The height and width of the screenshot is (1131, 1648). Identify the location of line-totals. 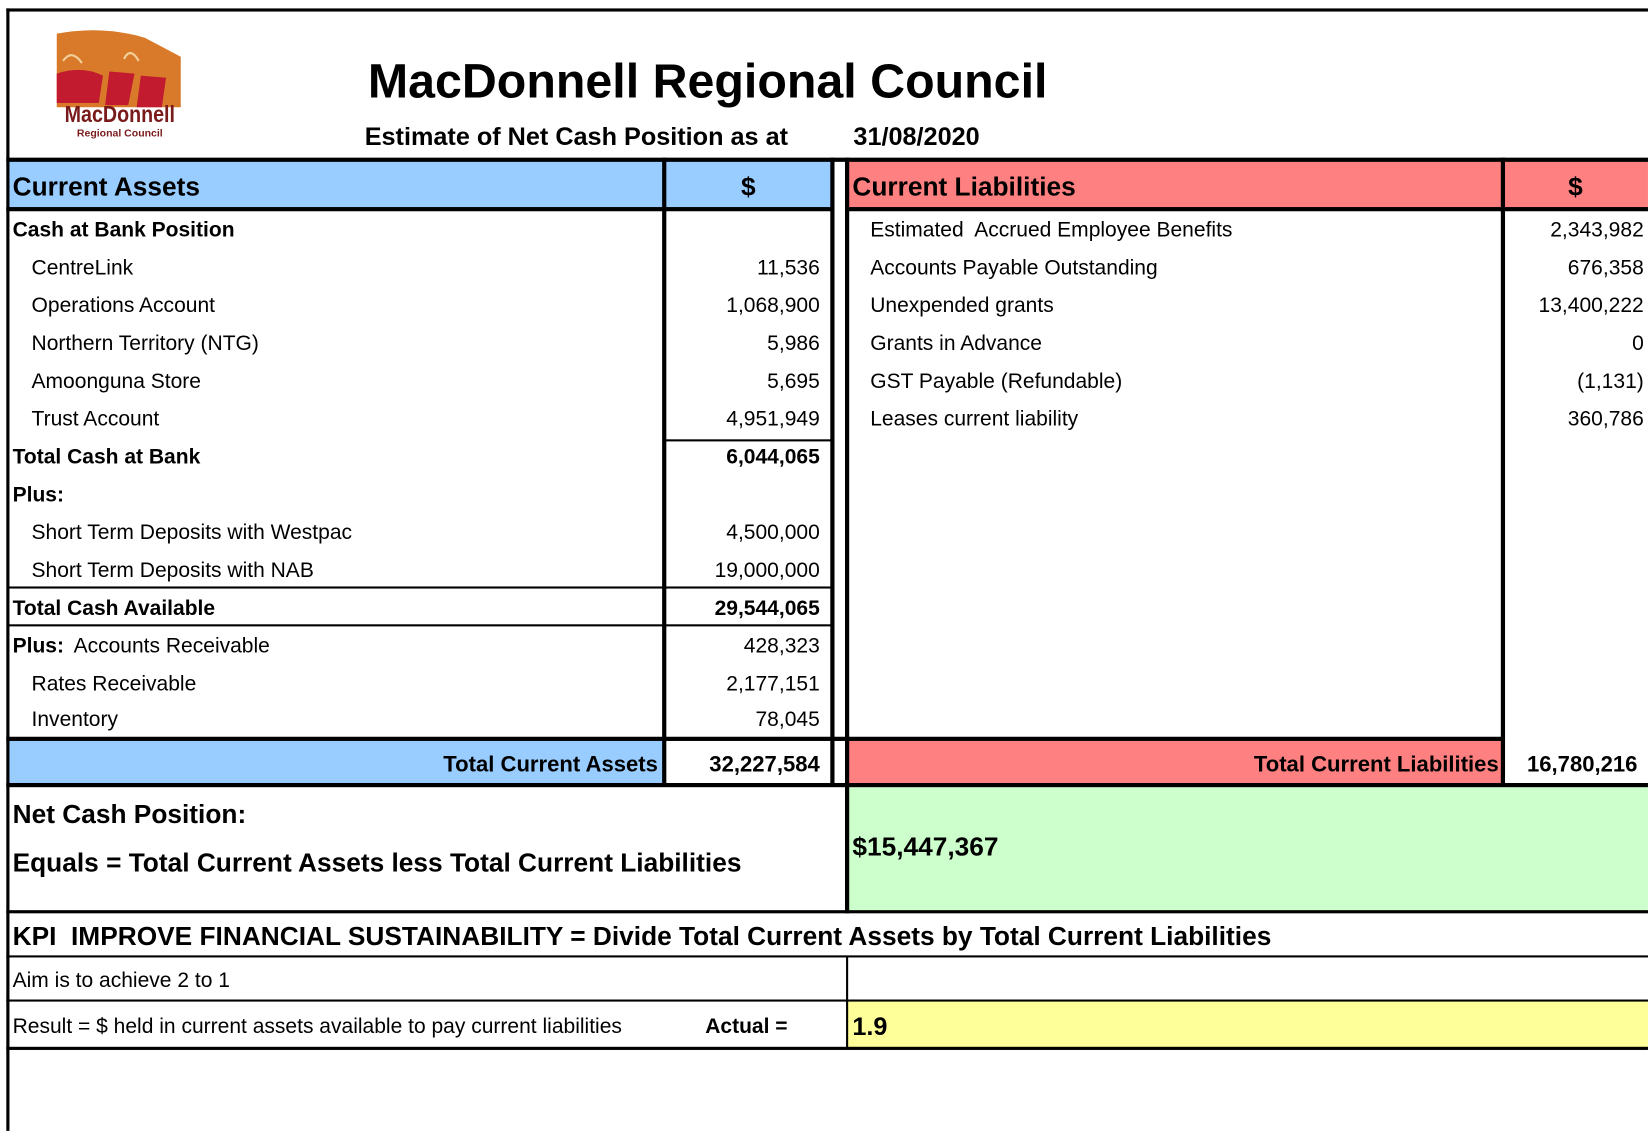
(827, 785).